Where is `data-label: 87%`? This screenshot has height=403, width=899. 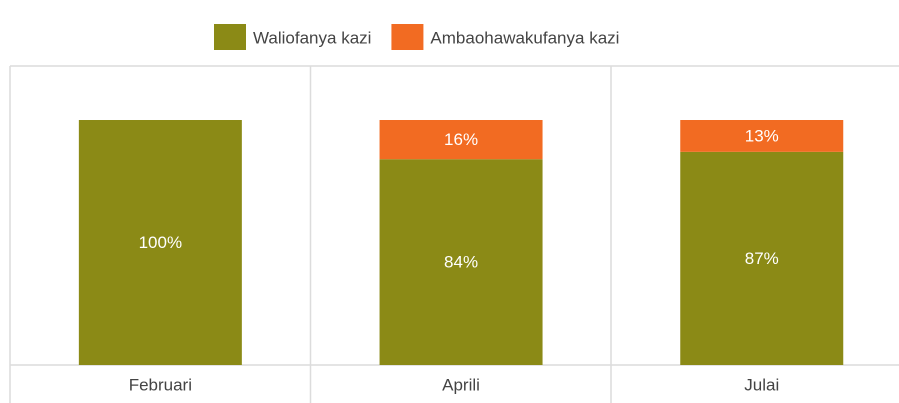 data-label: 87% is located at coordinates (762, 258).